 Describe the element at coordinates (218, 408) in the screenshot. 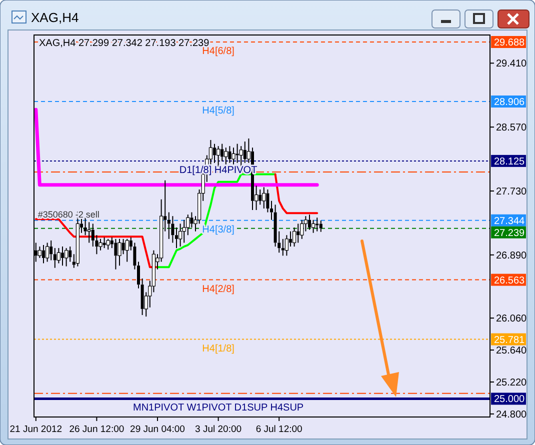

I see `annotation: MN1PIVOT W1PIVOT D1SUP H4SUP` at that location.